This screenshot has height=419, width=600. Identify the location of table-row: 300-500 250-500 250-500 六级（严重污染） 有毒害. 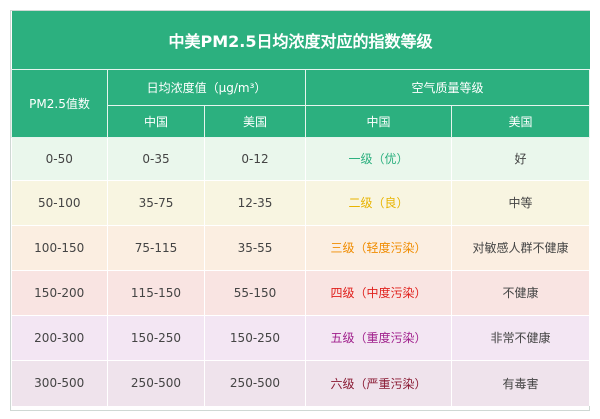
(301, 383).